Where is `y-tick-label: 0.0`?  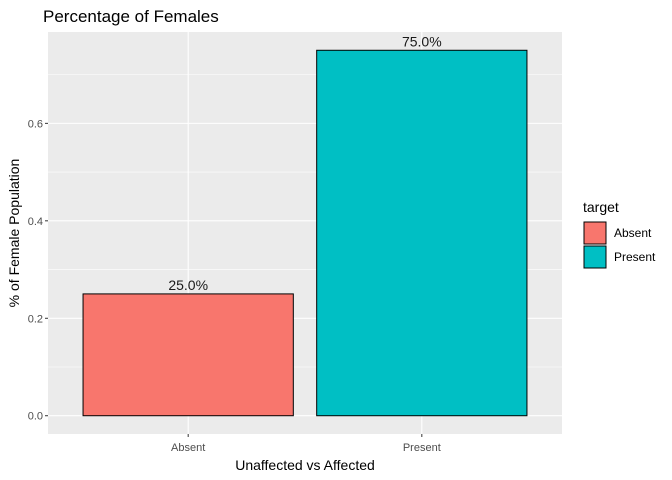 y-tick-label: 0.0 is located at coordinates (35, 417).